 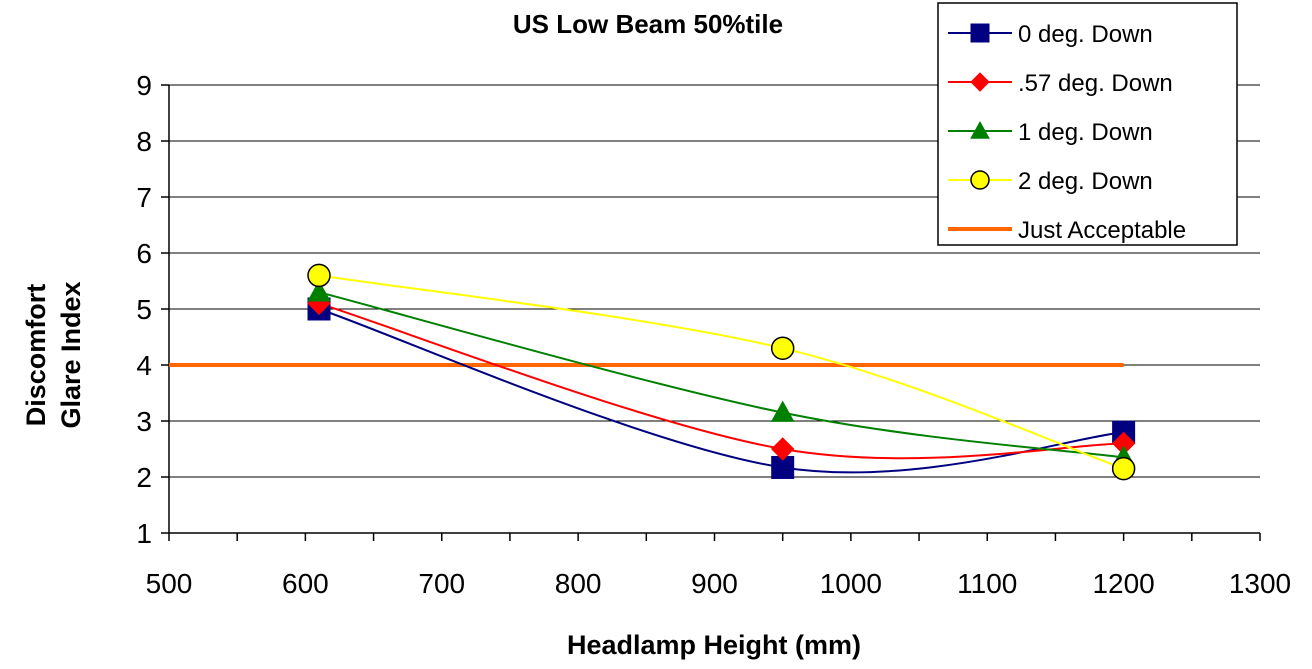 I want to click on x-tick-label-1200: 1200, so click(x=1123, y=583).